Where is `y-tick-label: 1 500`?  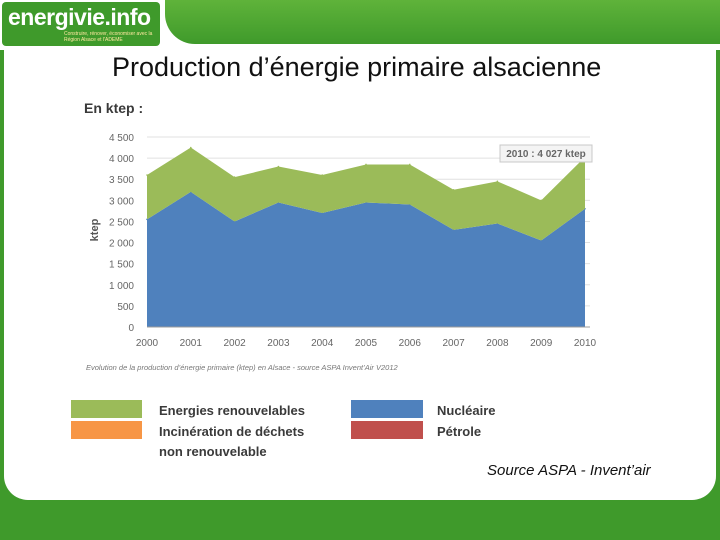
y-tick-label: 1 500 is located at coordinates (121, 265).